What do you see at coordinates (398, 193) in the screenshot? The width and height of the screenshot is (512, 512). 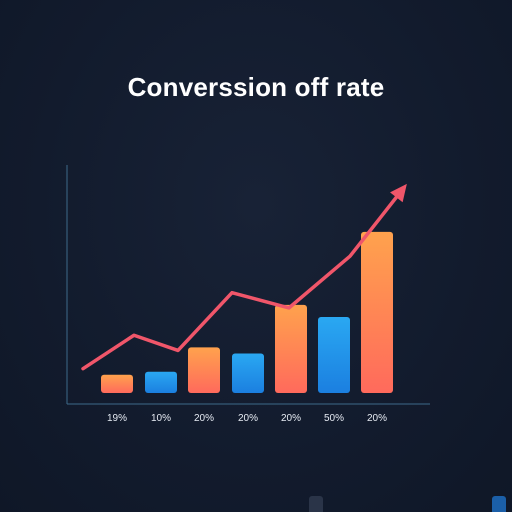 I see `trend-arrowhead` at bounding box center [398, 193].